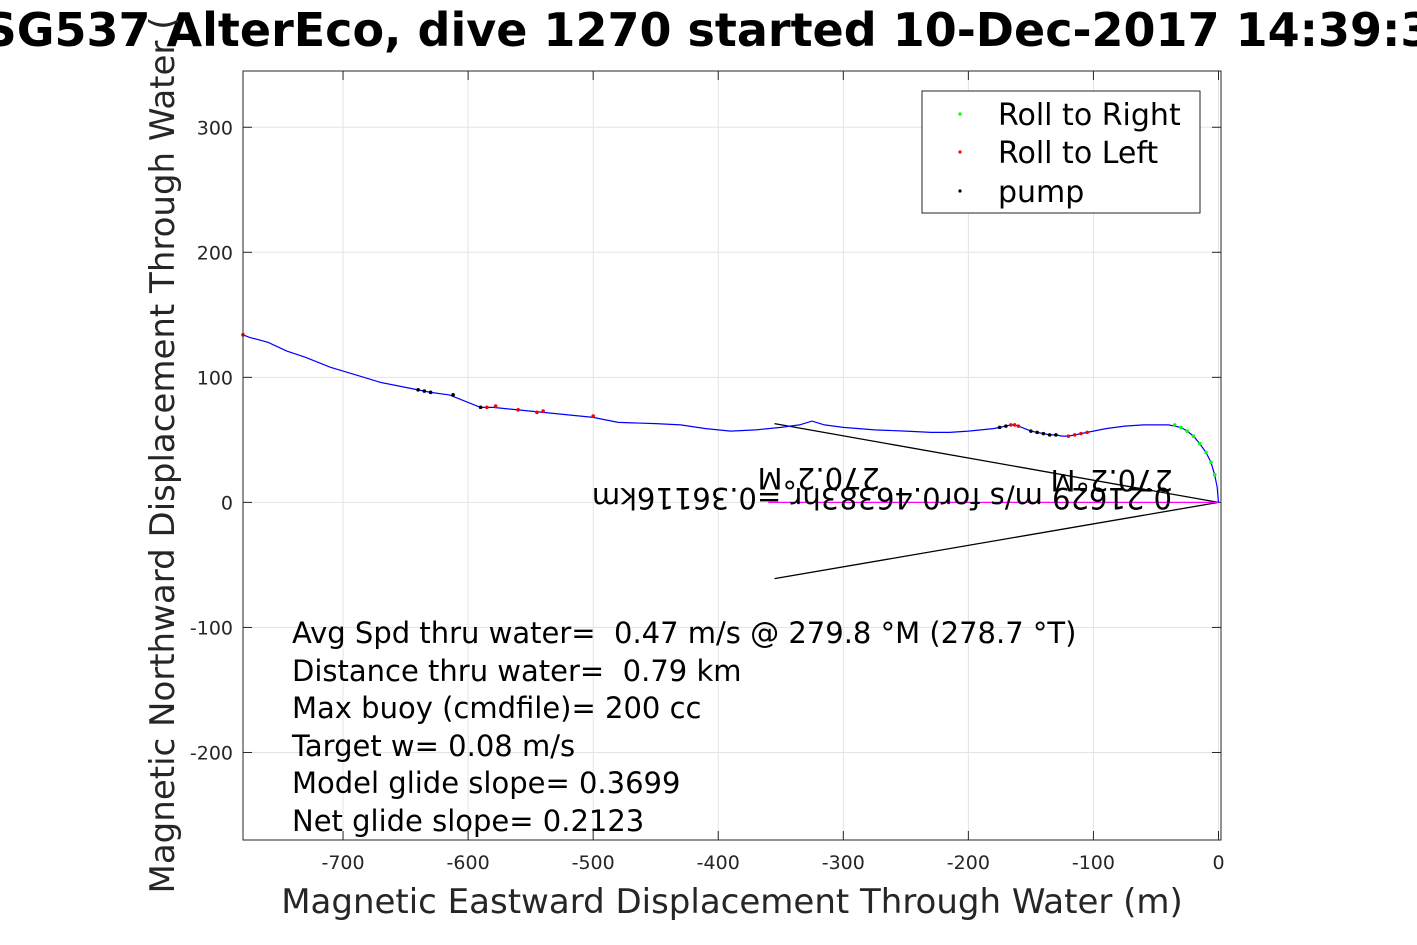 This screenshot has width=1417, height=945. I want to click on dive-track-line, so click(731, 418).